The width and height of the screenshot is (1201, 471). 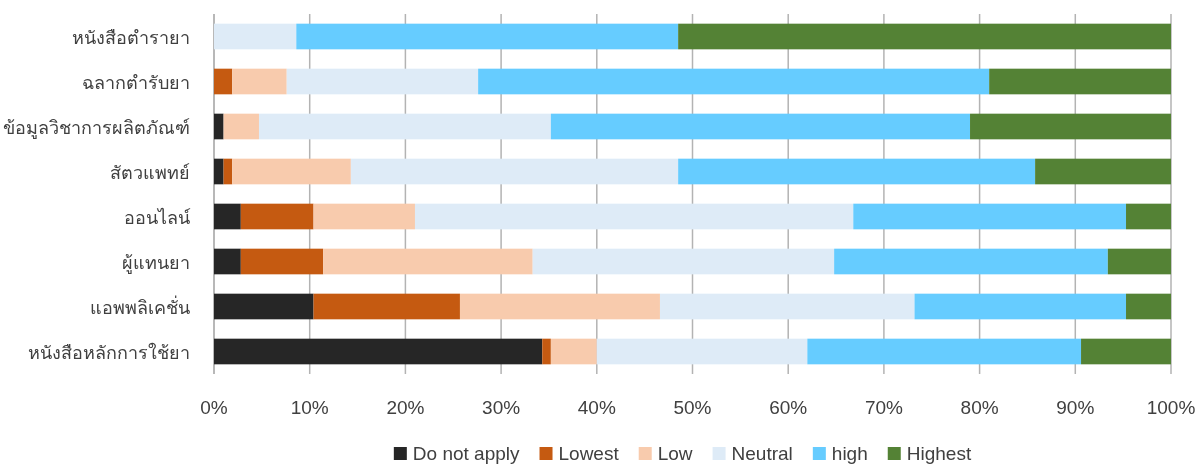 I want to click on x-tick-label: 70%, so click(x=884, y=407).